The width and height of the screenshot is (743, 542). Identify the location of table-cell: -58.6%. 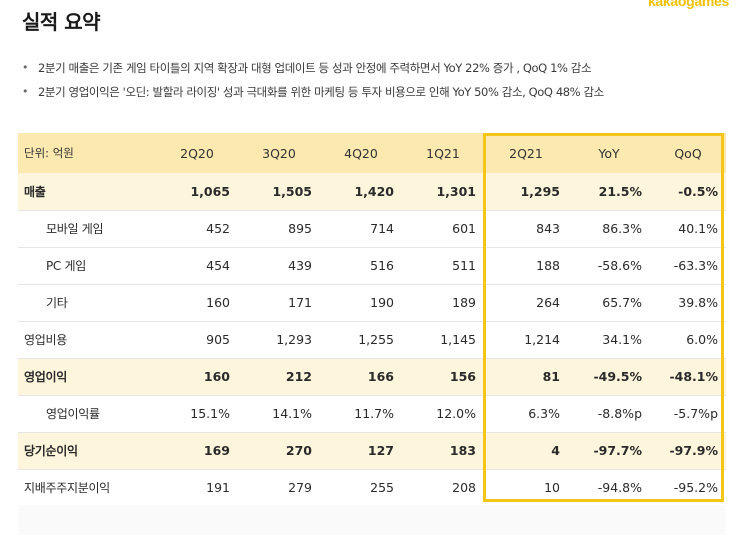
(619, 265).